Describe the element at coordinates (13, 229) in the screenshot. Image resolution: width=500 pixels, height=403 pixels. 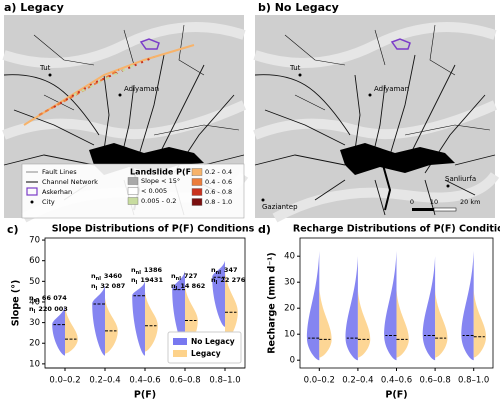
I see `panel-label: c)` at that location.